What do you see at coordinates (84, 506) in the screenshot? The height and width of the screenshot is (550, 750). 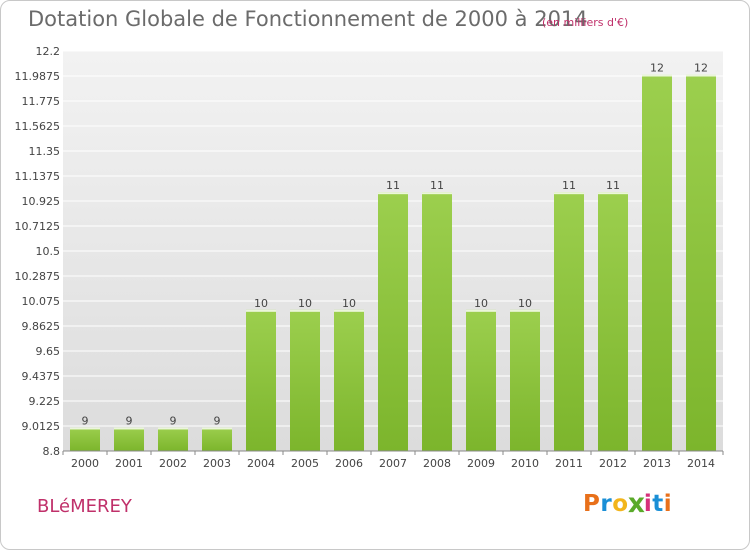 I see `place-name: BLéMEREY` at bounding box center [84, 506].